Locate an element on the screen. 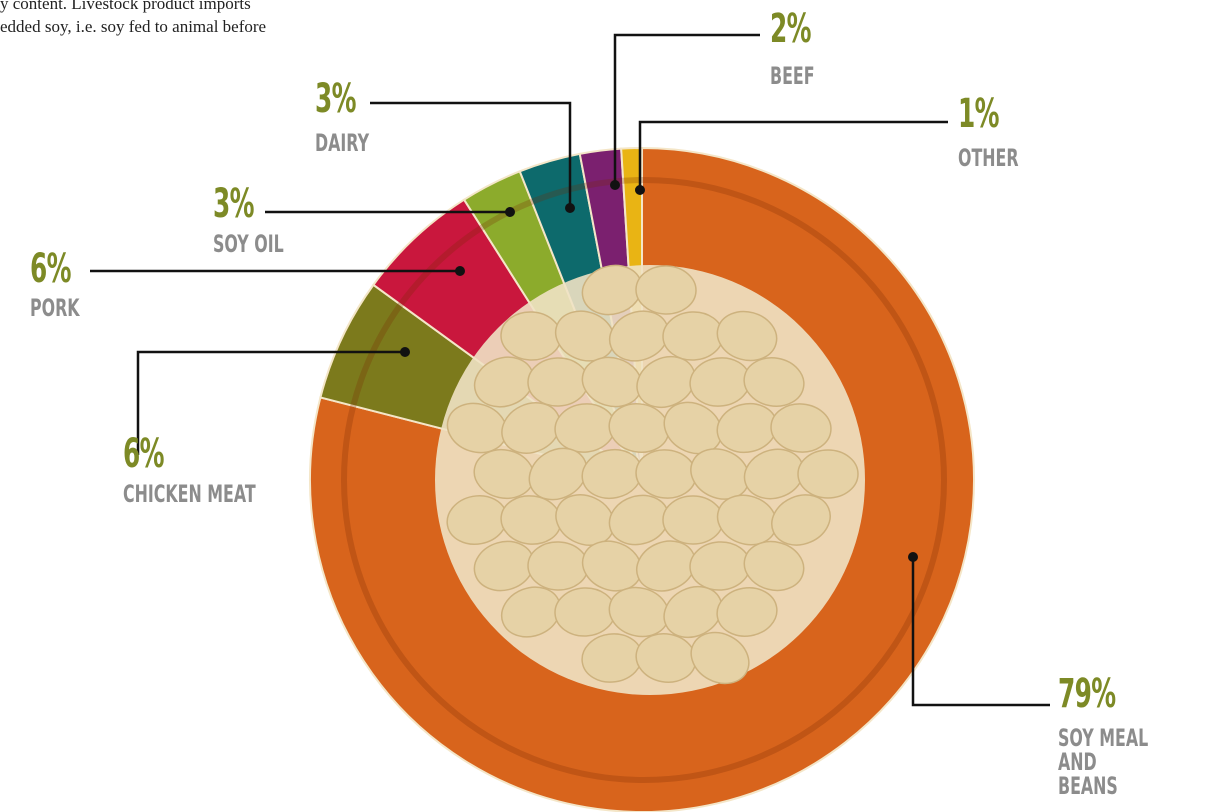  category-label: CHICKEN MEAT is located at coordinates (189, 494).